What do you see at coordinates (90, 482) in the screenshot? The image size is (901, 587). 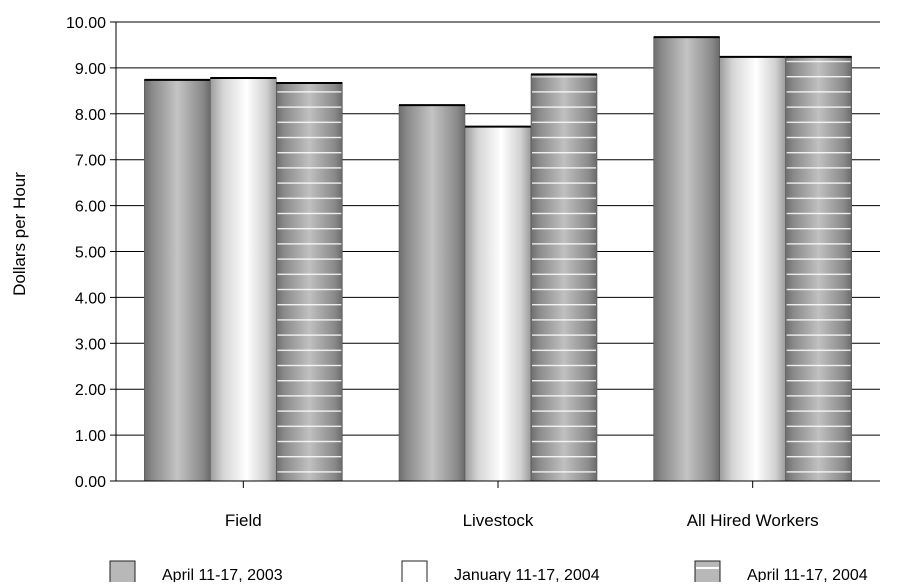 I see `y-tick-label: 0.00` at bounding box center [90, 482].